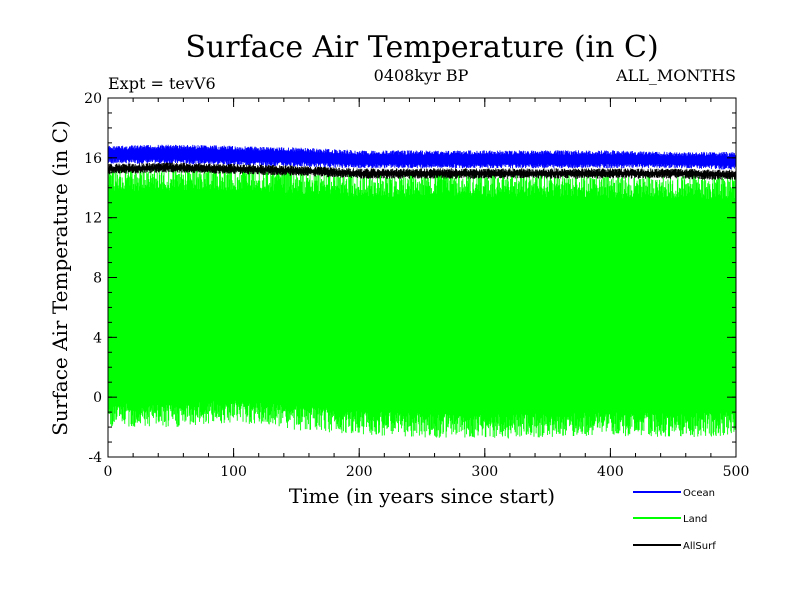 The height and width of the screenshot is (600, 800). What do you see at coordinates (699, 546) in the screenshot?
I see `legend-label: AllSurf` at bounding box center [699, 546].